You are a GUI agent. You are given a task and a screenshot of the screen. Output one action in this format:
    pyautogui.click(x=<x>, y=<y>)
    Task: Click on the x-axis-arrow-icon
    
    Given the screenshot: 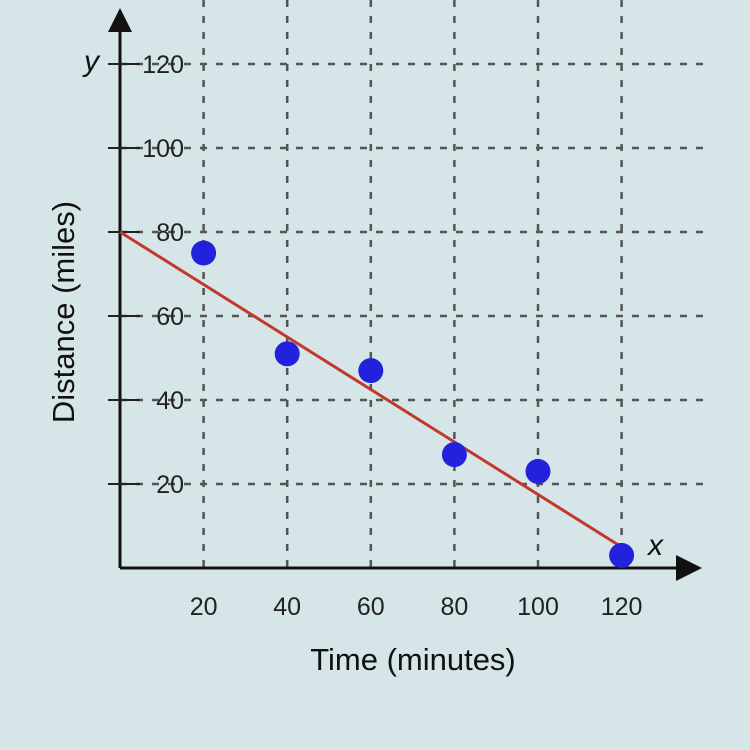 What is the action you would take?
    pyautogui.click(x=689, y=568)
    